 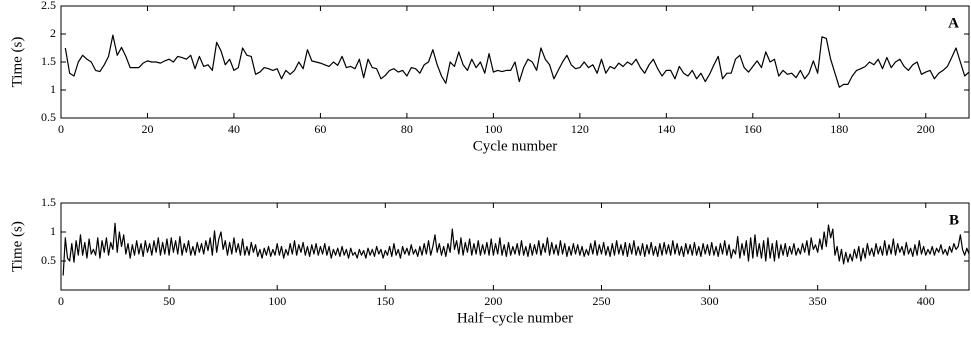 What do you see at coordinates (580, 129) in the screenshot?
I see `x-tick-label: 120` at bounding box center [580, 129].